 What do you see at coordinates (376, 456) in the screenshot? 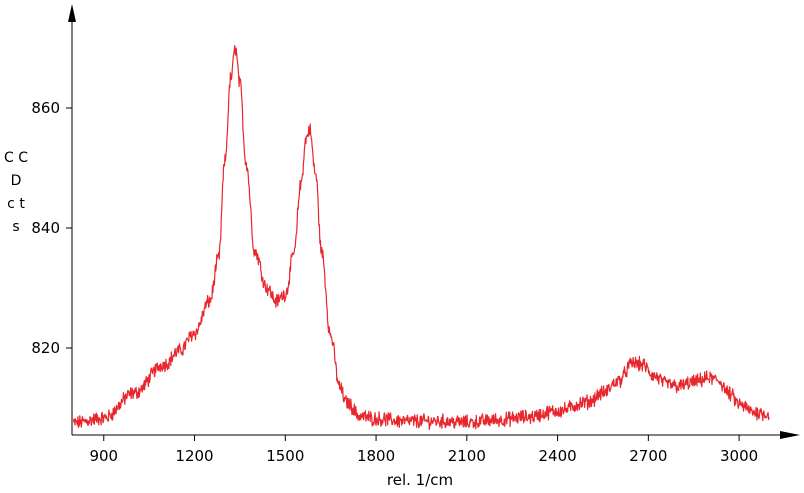
I see `x-tick-label: 1800` at bounding box center [376, 456].